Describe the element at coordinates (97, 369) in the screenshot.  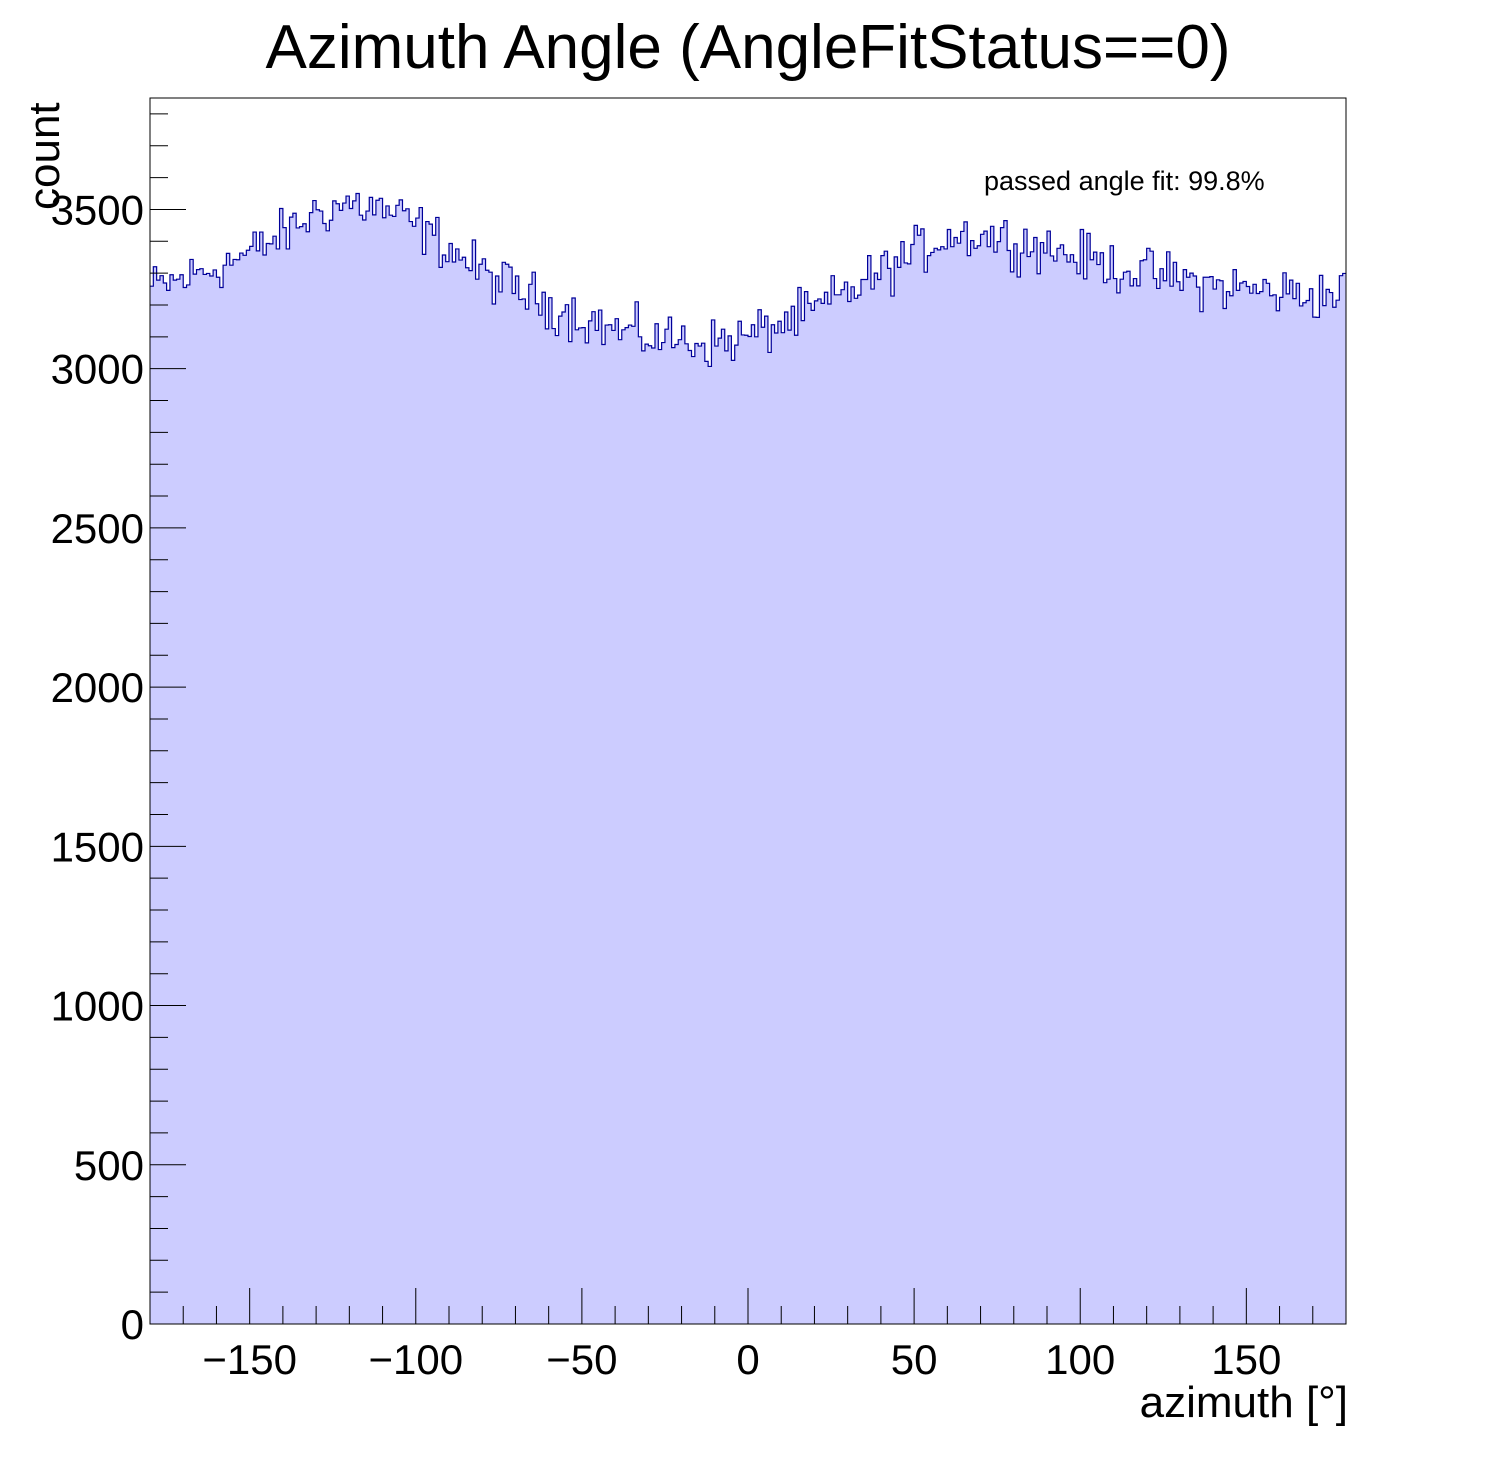
I see `y-tick-label: 3000` at that location.